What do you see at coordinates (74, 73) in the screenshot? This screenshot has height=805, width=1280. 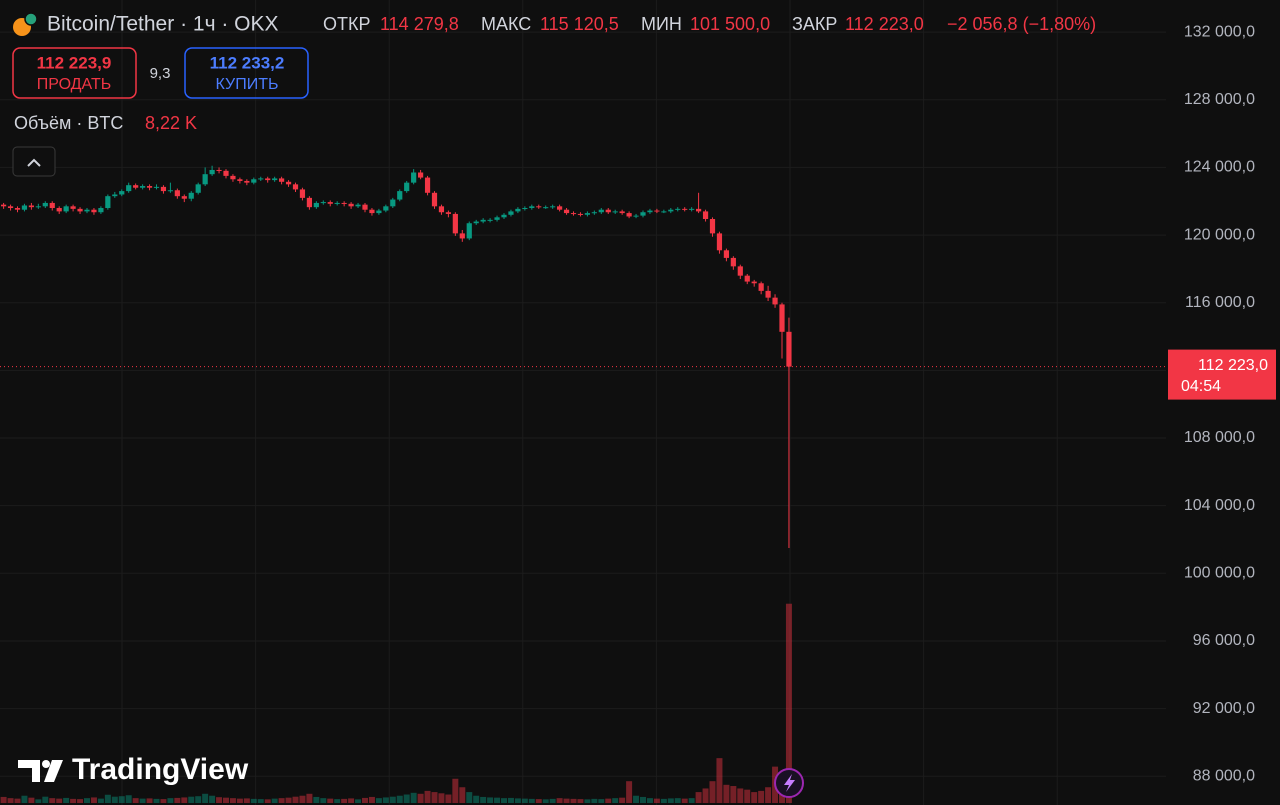 I see `sell-button: 112 223,9 ПРОДАТЬ` at bounding box center [74, 73].